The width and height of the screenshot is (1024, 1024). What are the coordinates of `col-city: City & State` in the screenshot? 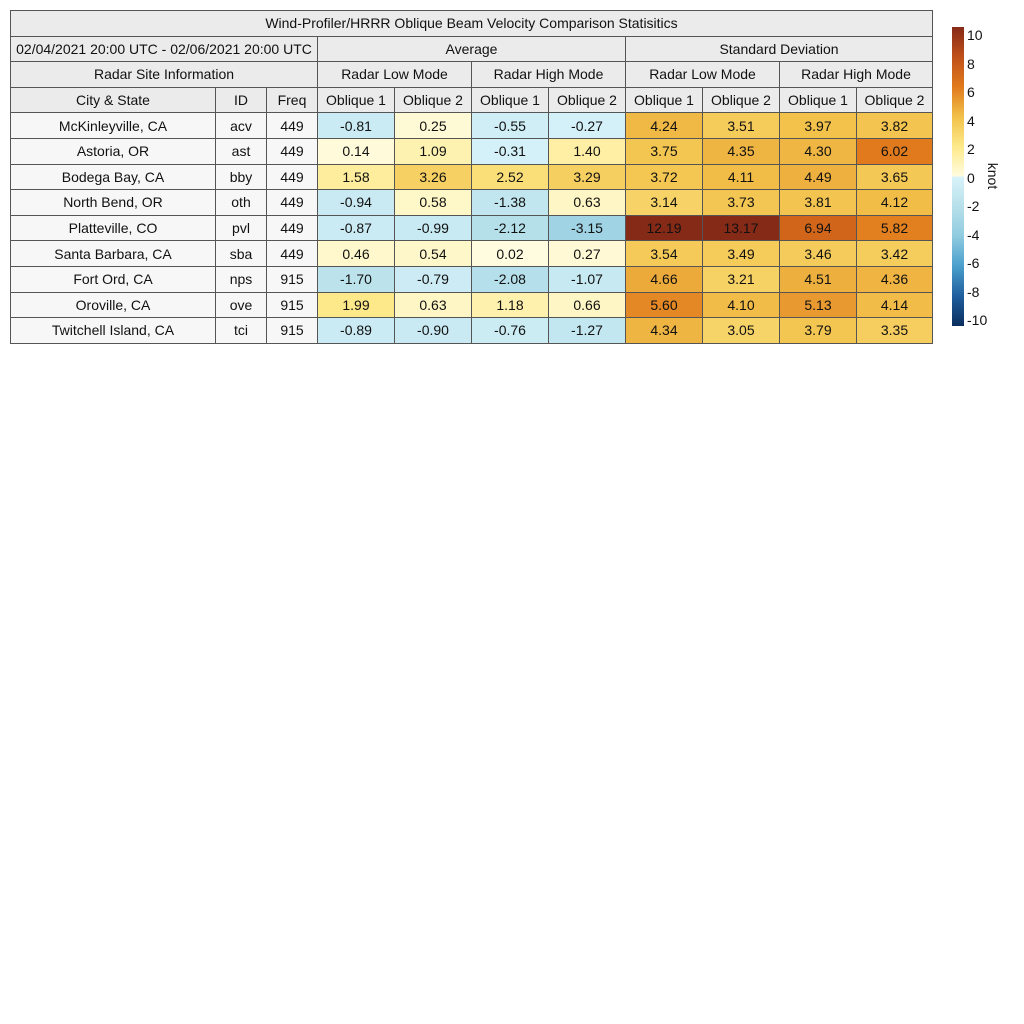 It's located at (113, 100).